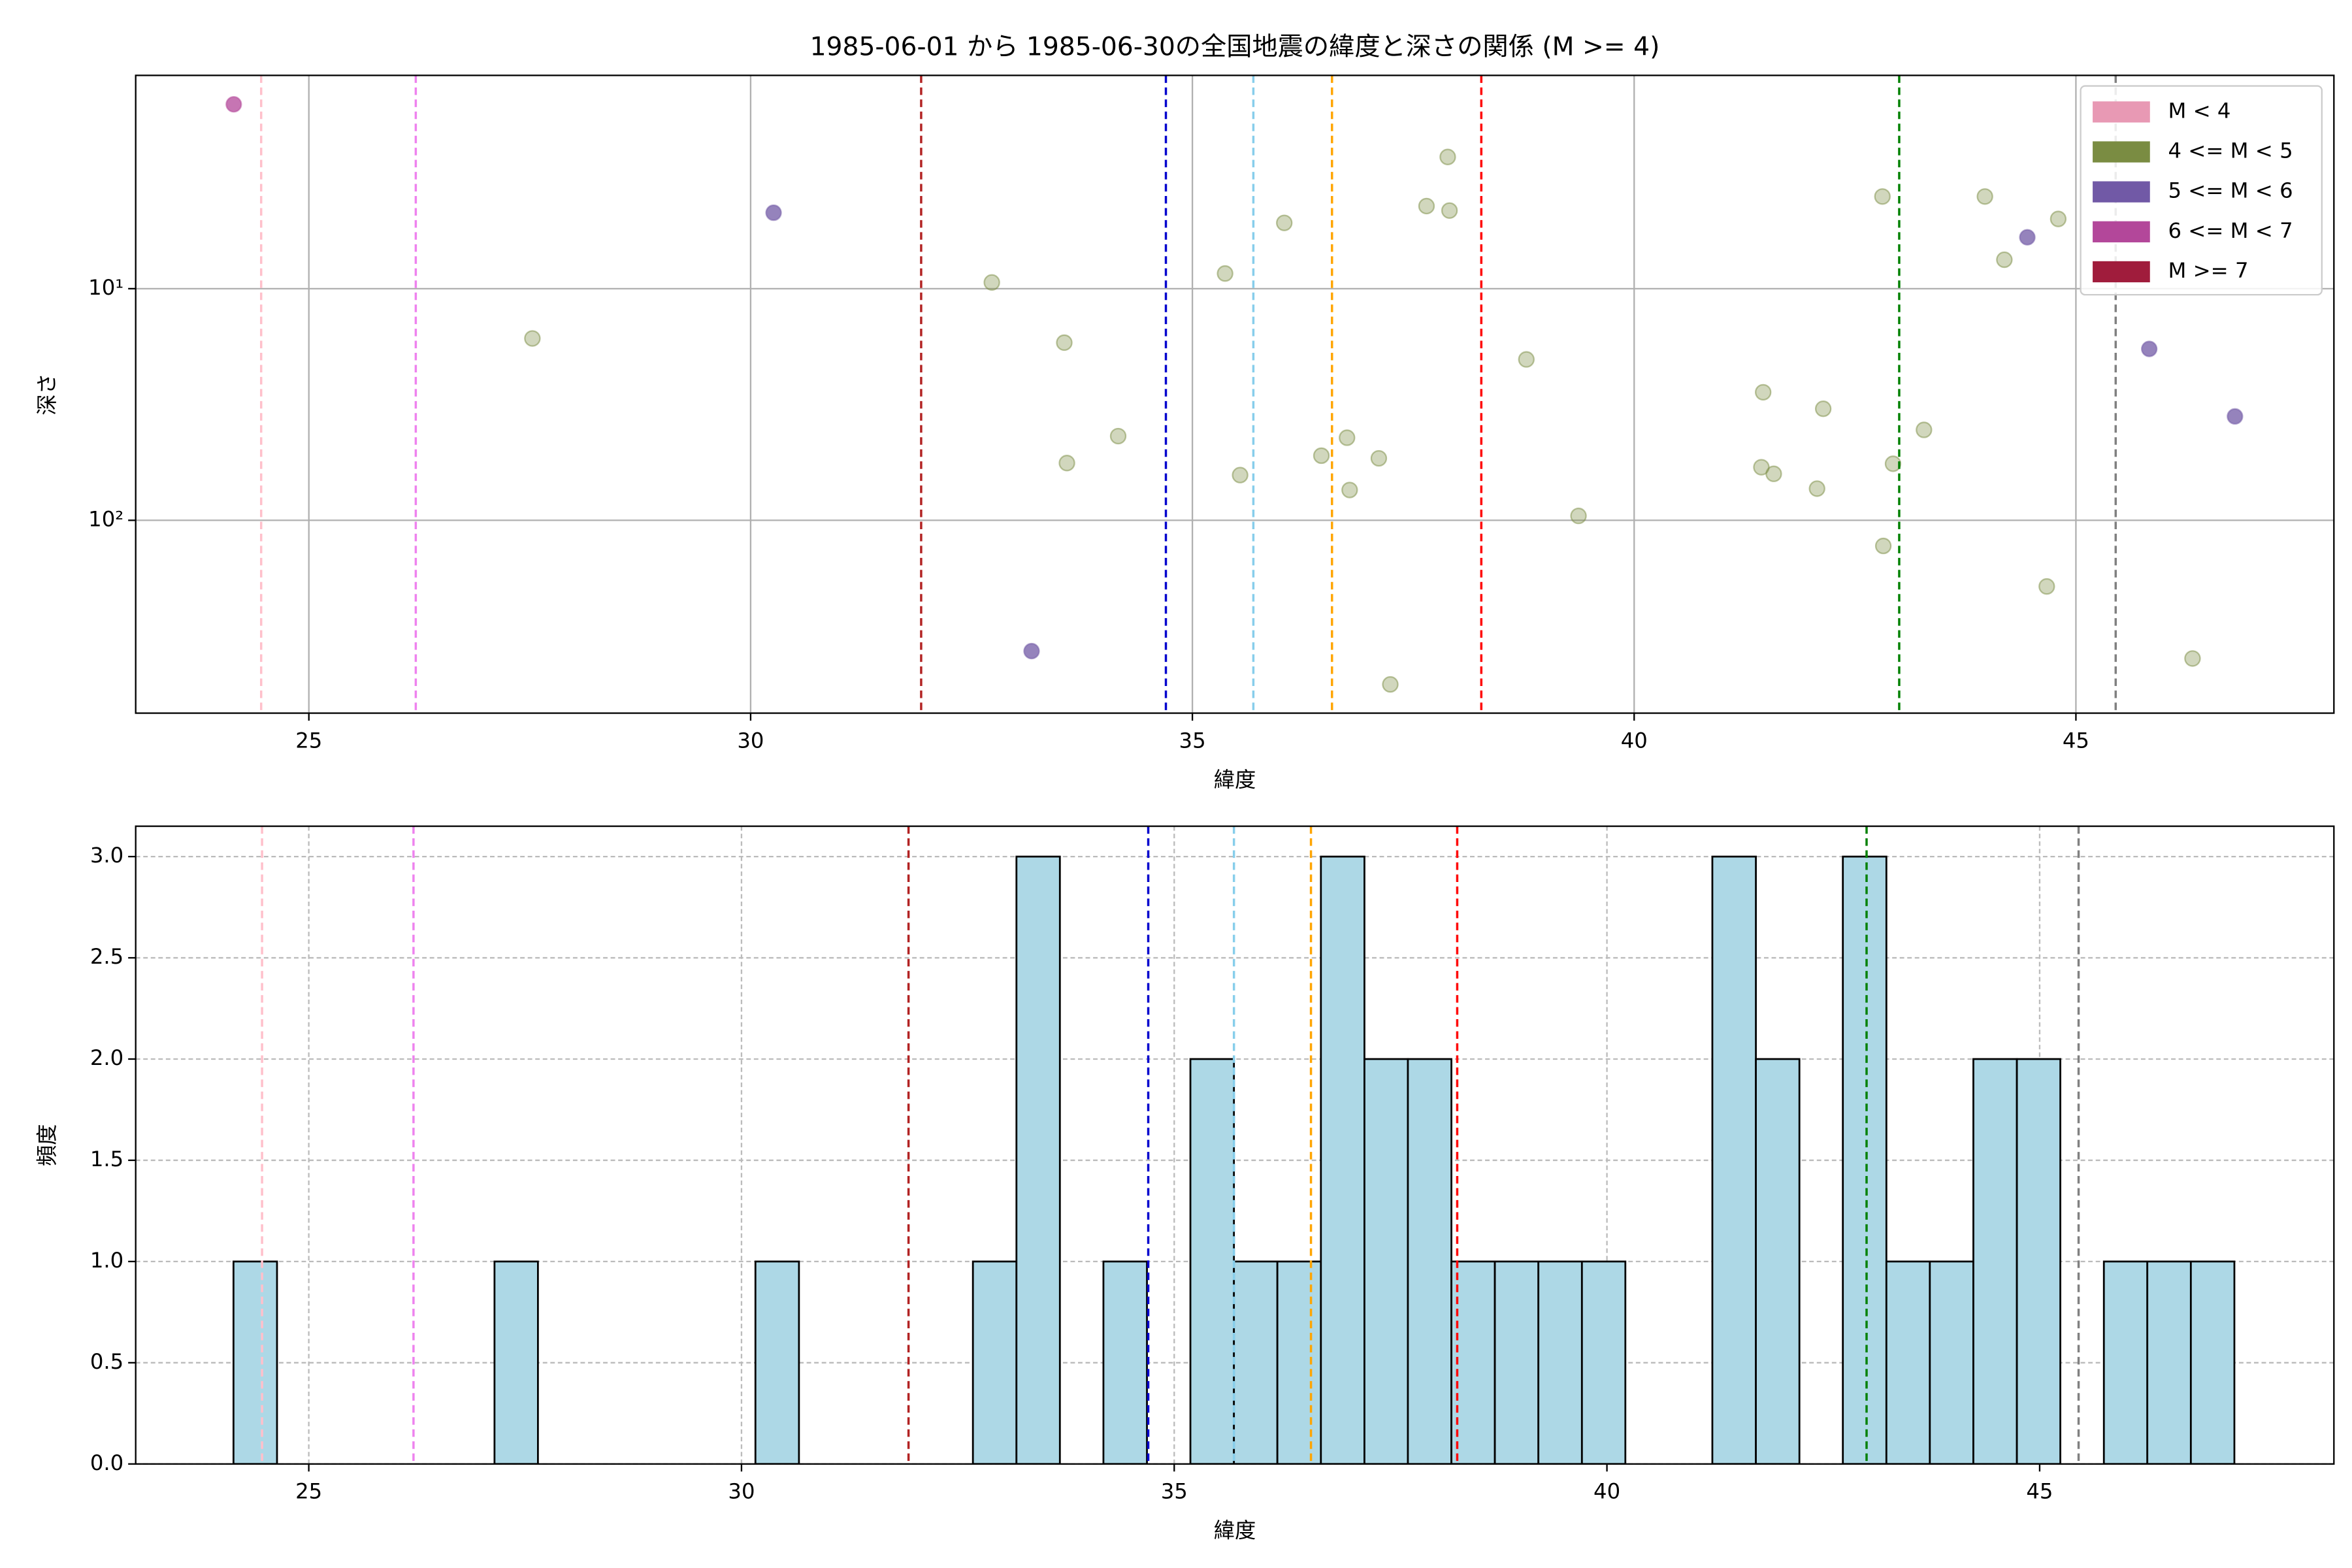  What do you see at coordinates (106, 1260) in the screenshot?
I see `y-tick-label: 1.0` at bounding box center [106, 1260].